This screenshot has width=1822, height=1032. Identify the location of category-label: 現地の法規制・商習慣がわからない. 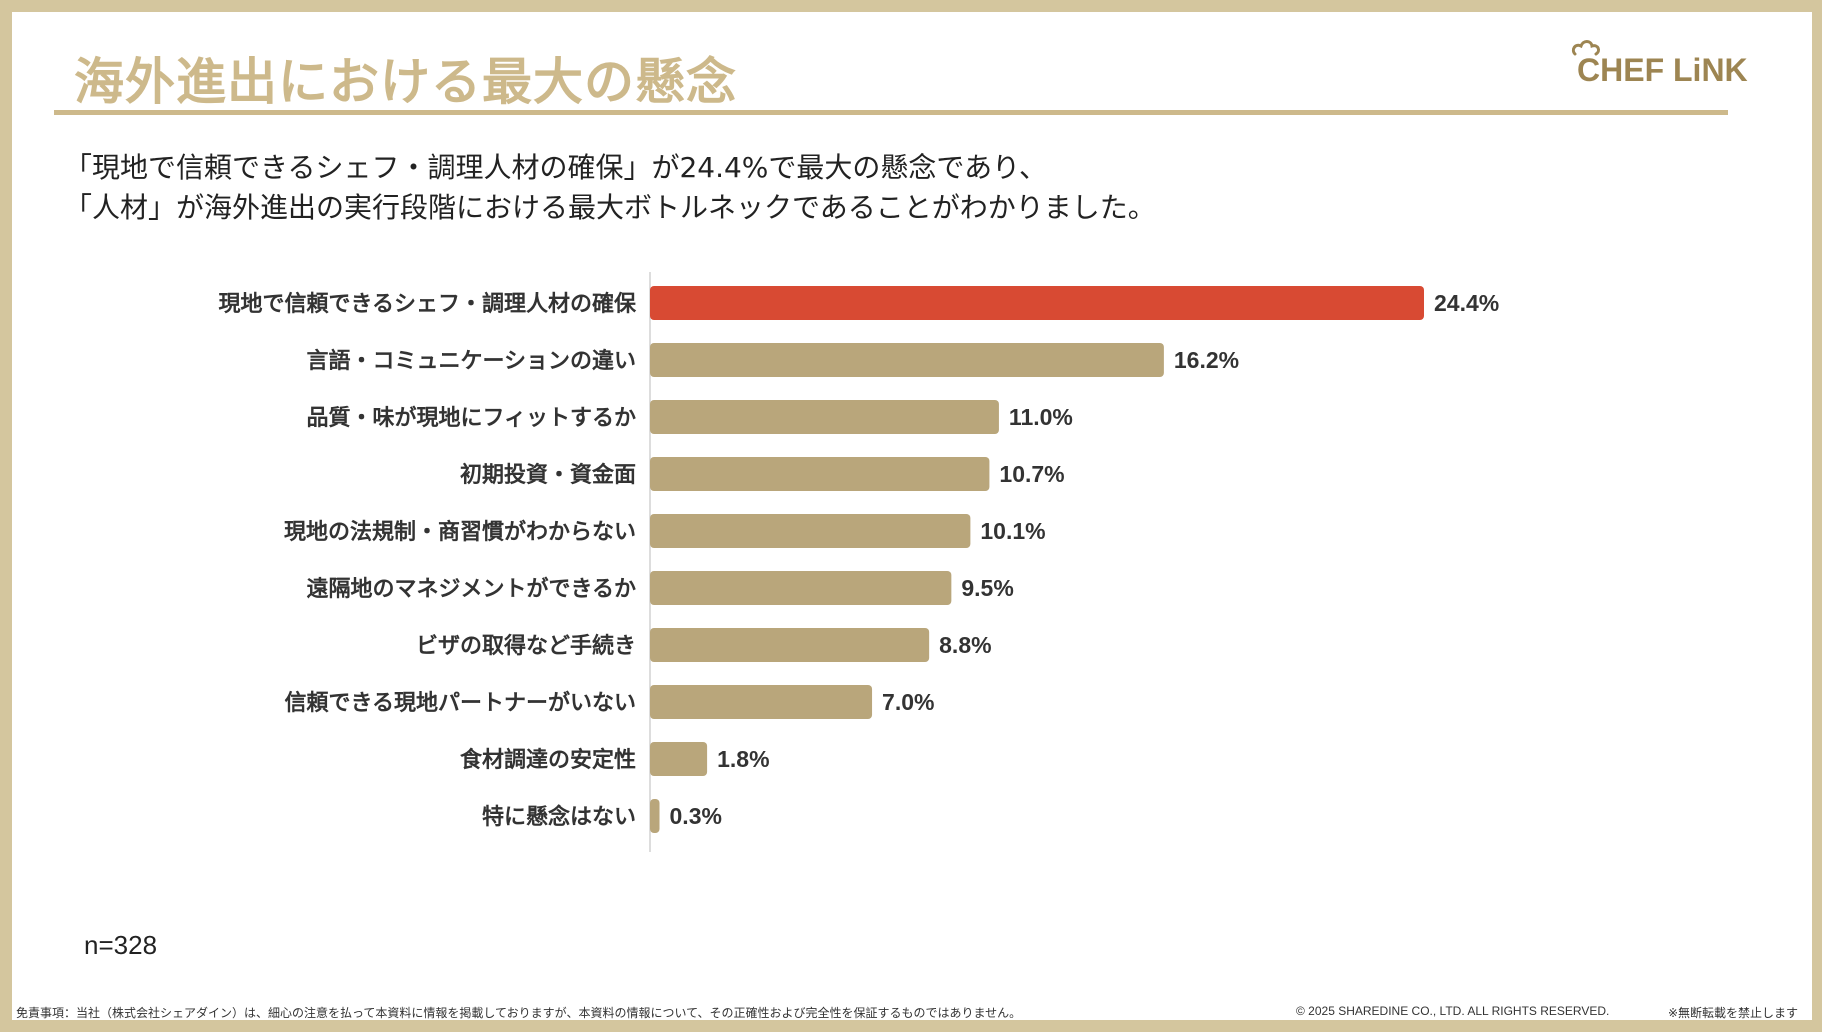
(460, 532).